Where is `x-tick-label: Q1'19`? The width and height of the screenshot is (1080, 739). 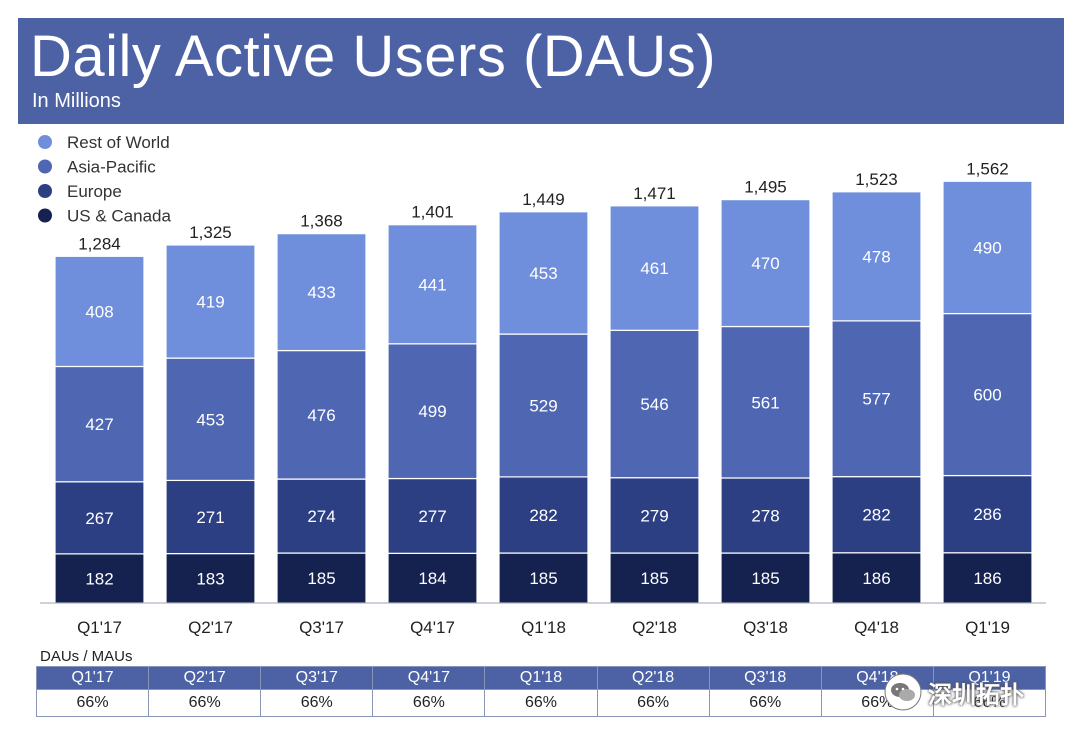
x-tick-label: Q1'19 is located at coordinates (987, 627).